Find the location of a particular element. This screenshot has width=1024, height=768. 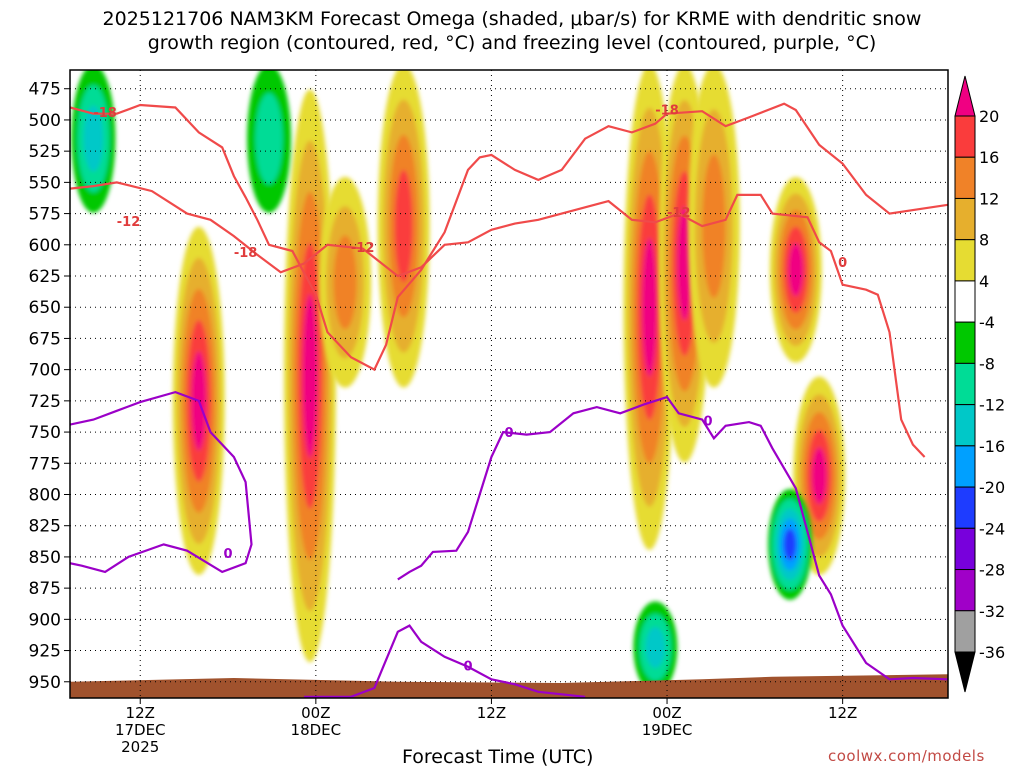

colorbar-label: 8 is located at coordinates (984, 240).